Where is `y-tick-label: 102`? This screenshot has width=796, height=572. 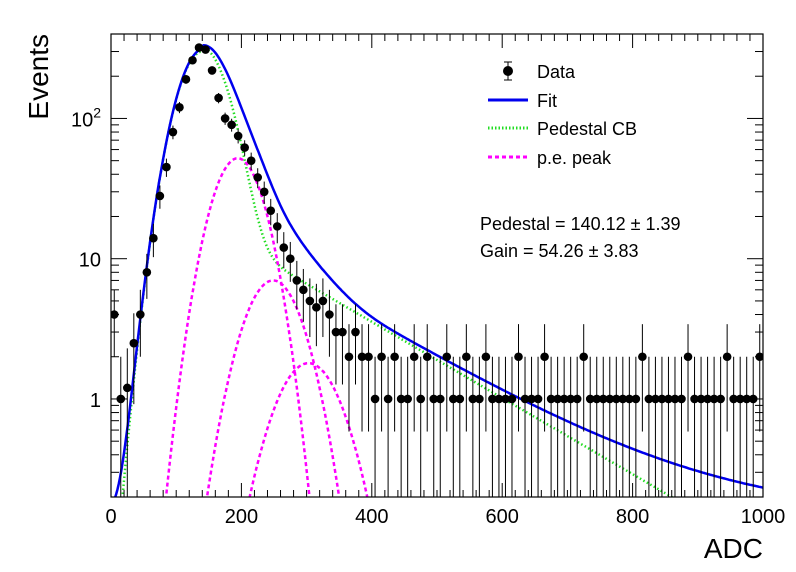
y-tick-label: 102 is located at coordinates (86, 117).